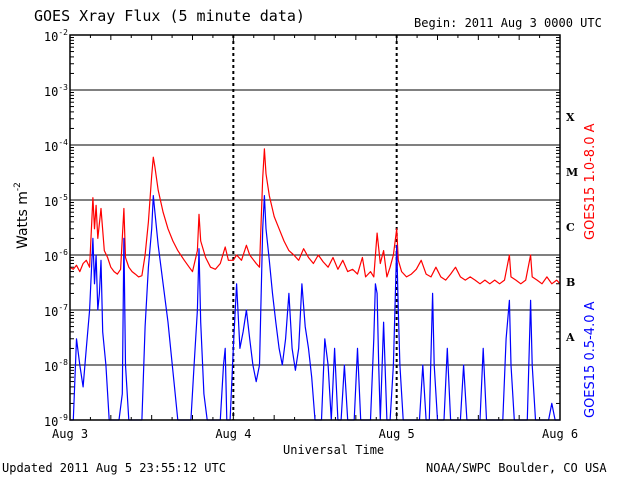 The width and height of the screenshot is (640, 480). What do you see at coordinates (70, 434) in the screenshot?
I see `x-tick-label: Aug 3` at bounding box center [70, 434].